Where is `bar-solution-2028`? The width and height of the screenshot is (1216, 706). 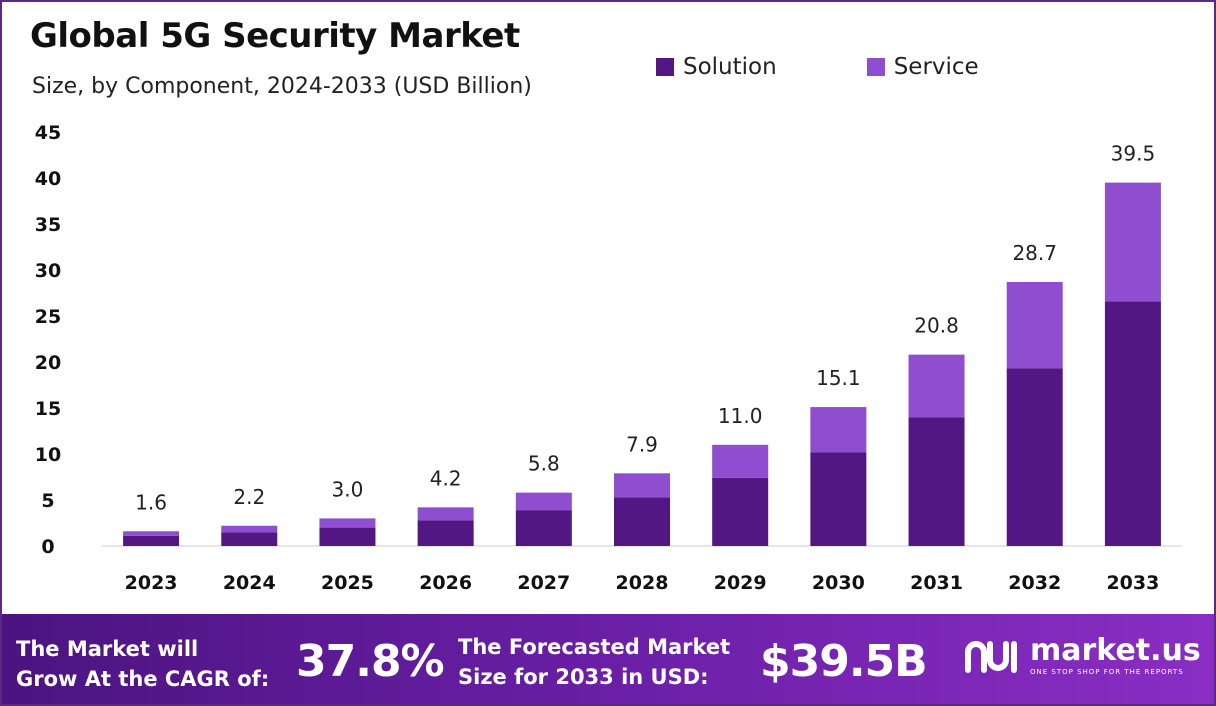
bar-solution-2028 is located at coordinates (642, 521).